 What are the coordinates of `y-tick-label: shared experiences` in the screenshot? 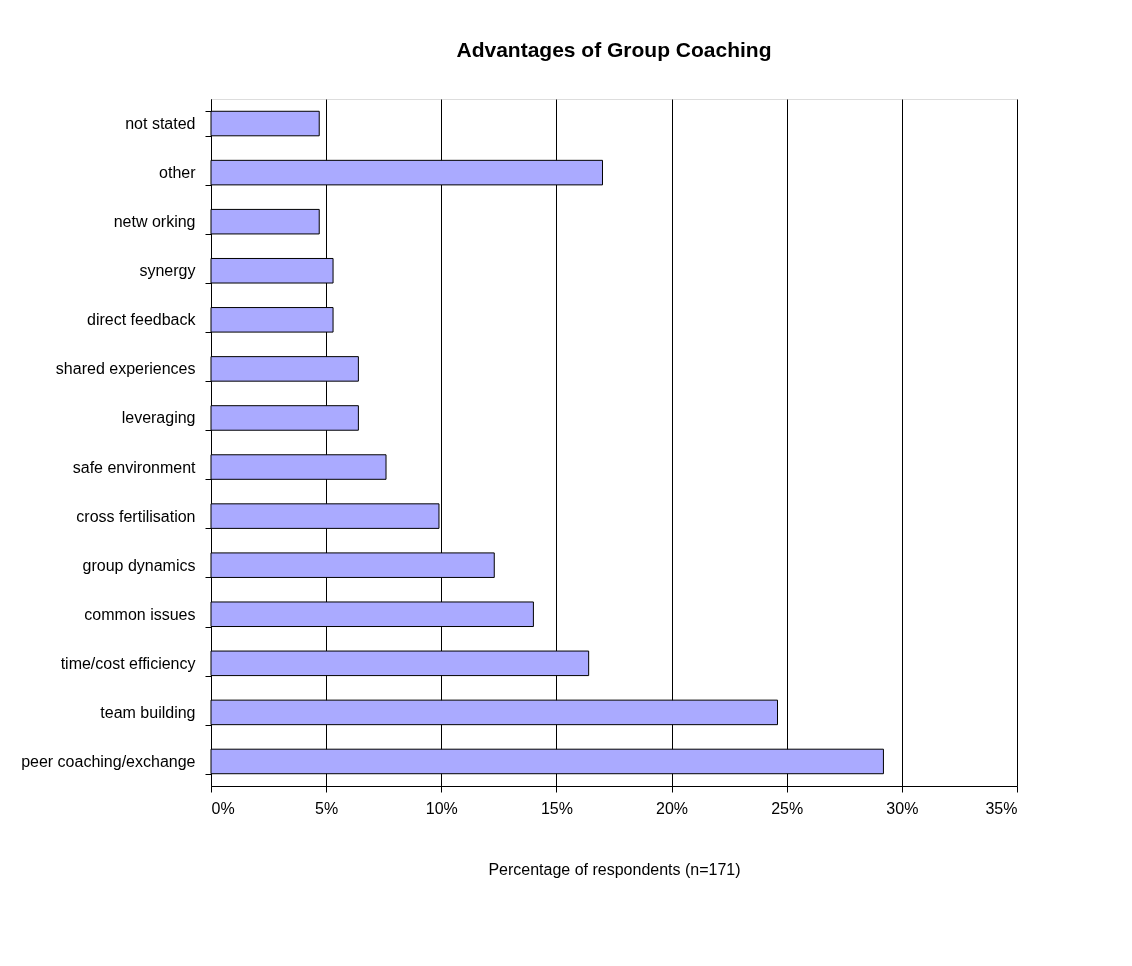 It's located at (125, 369).